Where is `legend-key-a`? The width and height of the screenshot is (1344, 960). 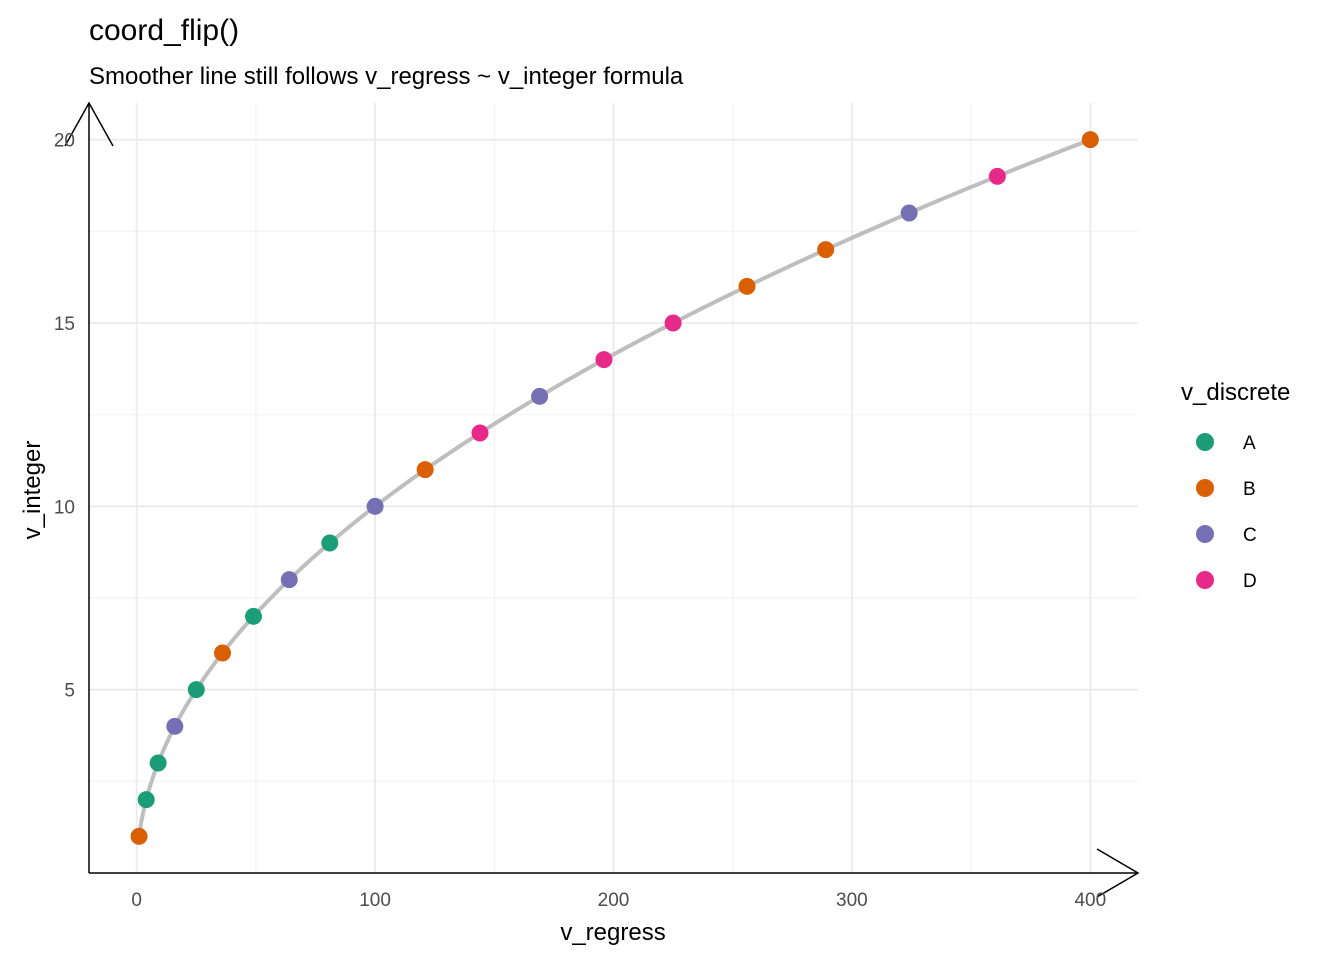
legend-key-a is located at coordinates (1205, 442).